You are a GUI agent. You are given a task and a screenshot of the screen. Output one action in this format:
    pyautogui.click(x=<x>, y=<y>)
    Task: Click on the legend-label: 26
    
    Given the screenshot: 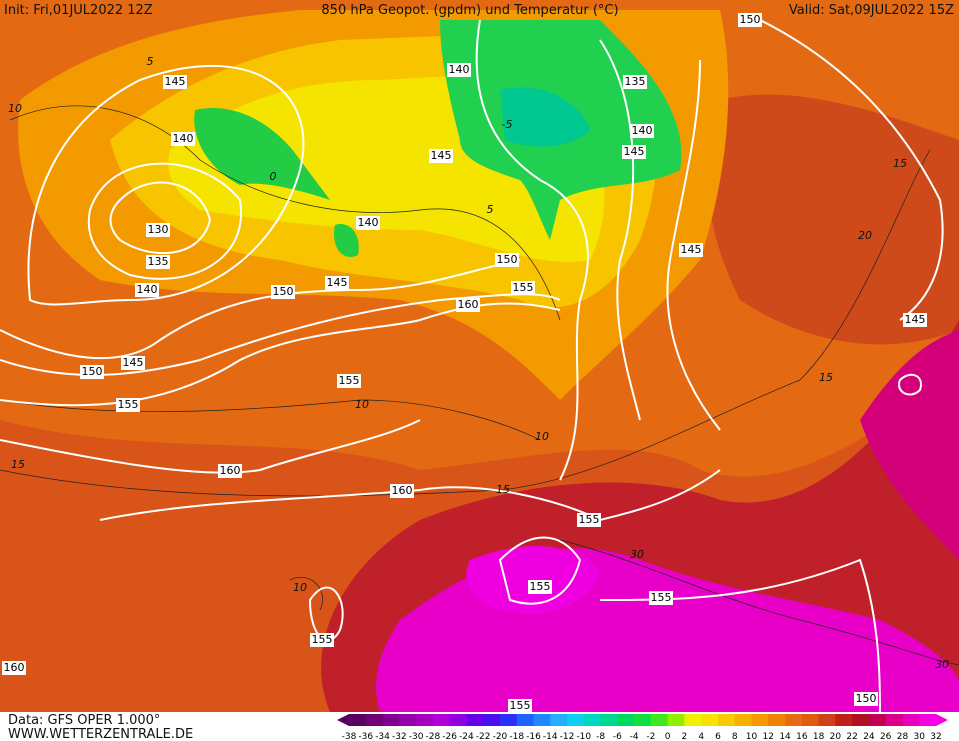 What is the action you would take?
    pyautogui.click(x=886, y=736)
    